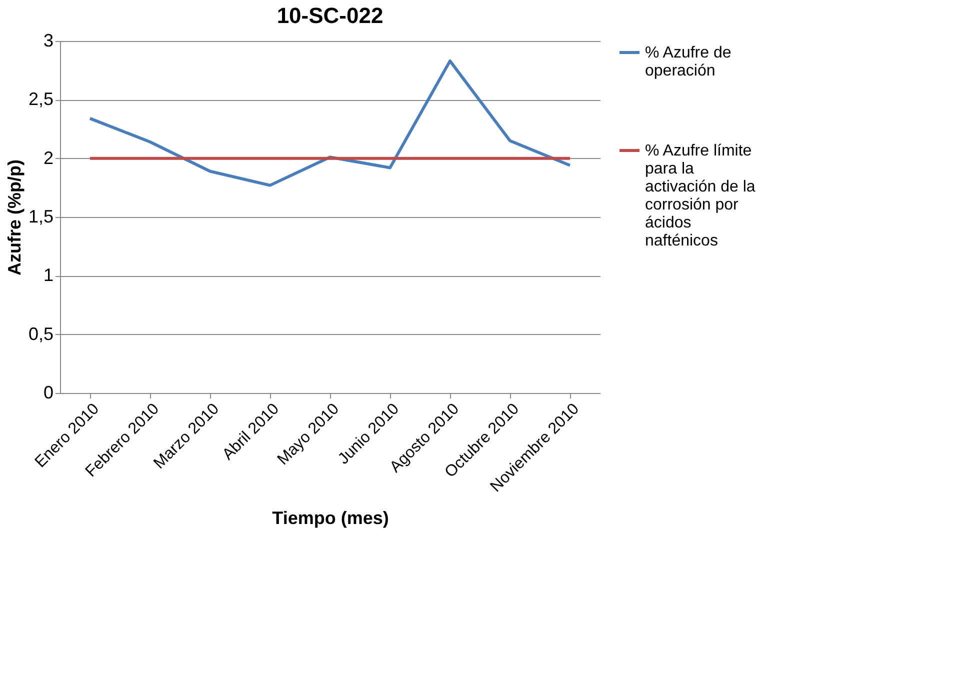 The image size is (969, 673). I want to click on y-tick-label: 0,5, so click(41, 334).